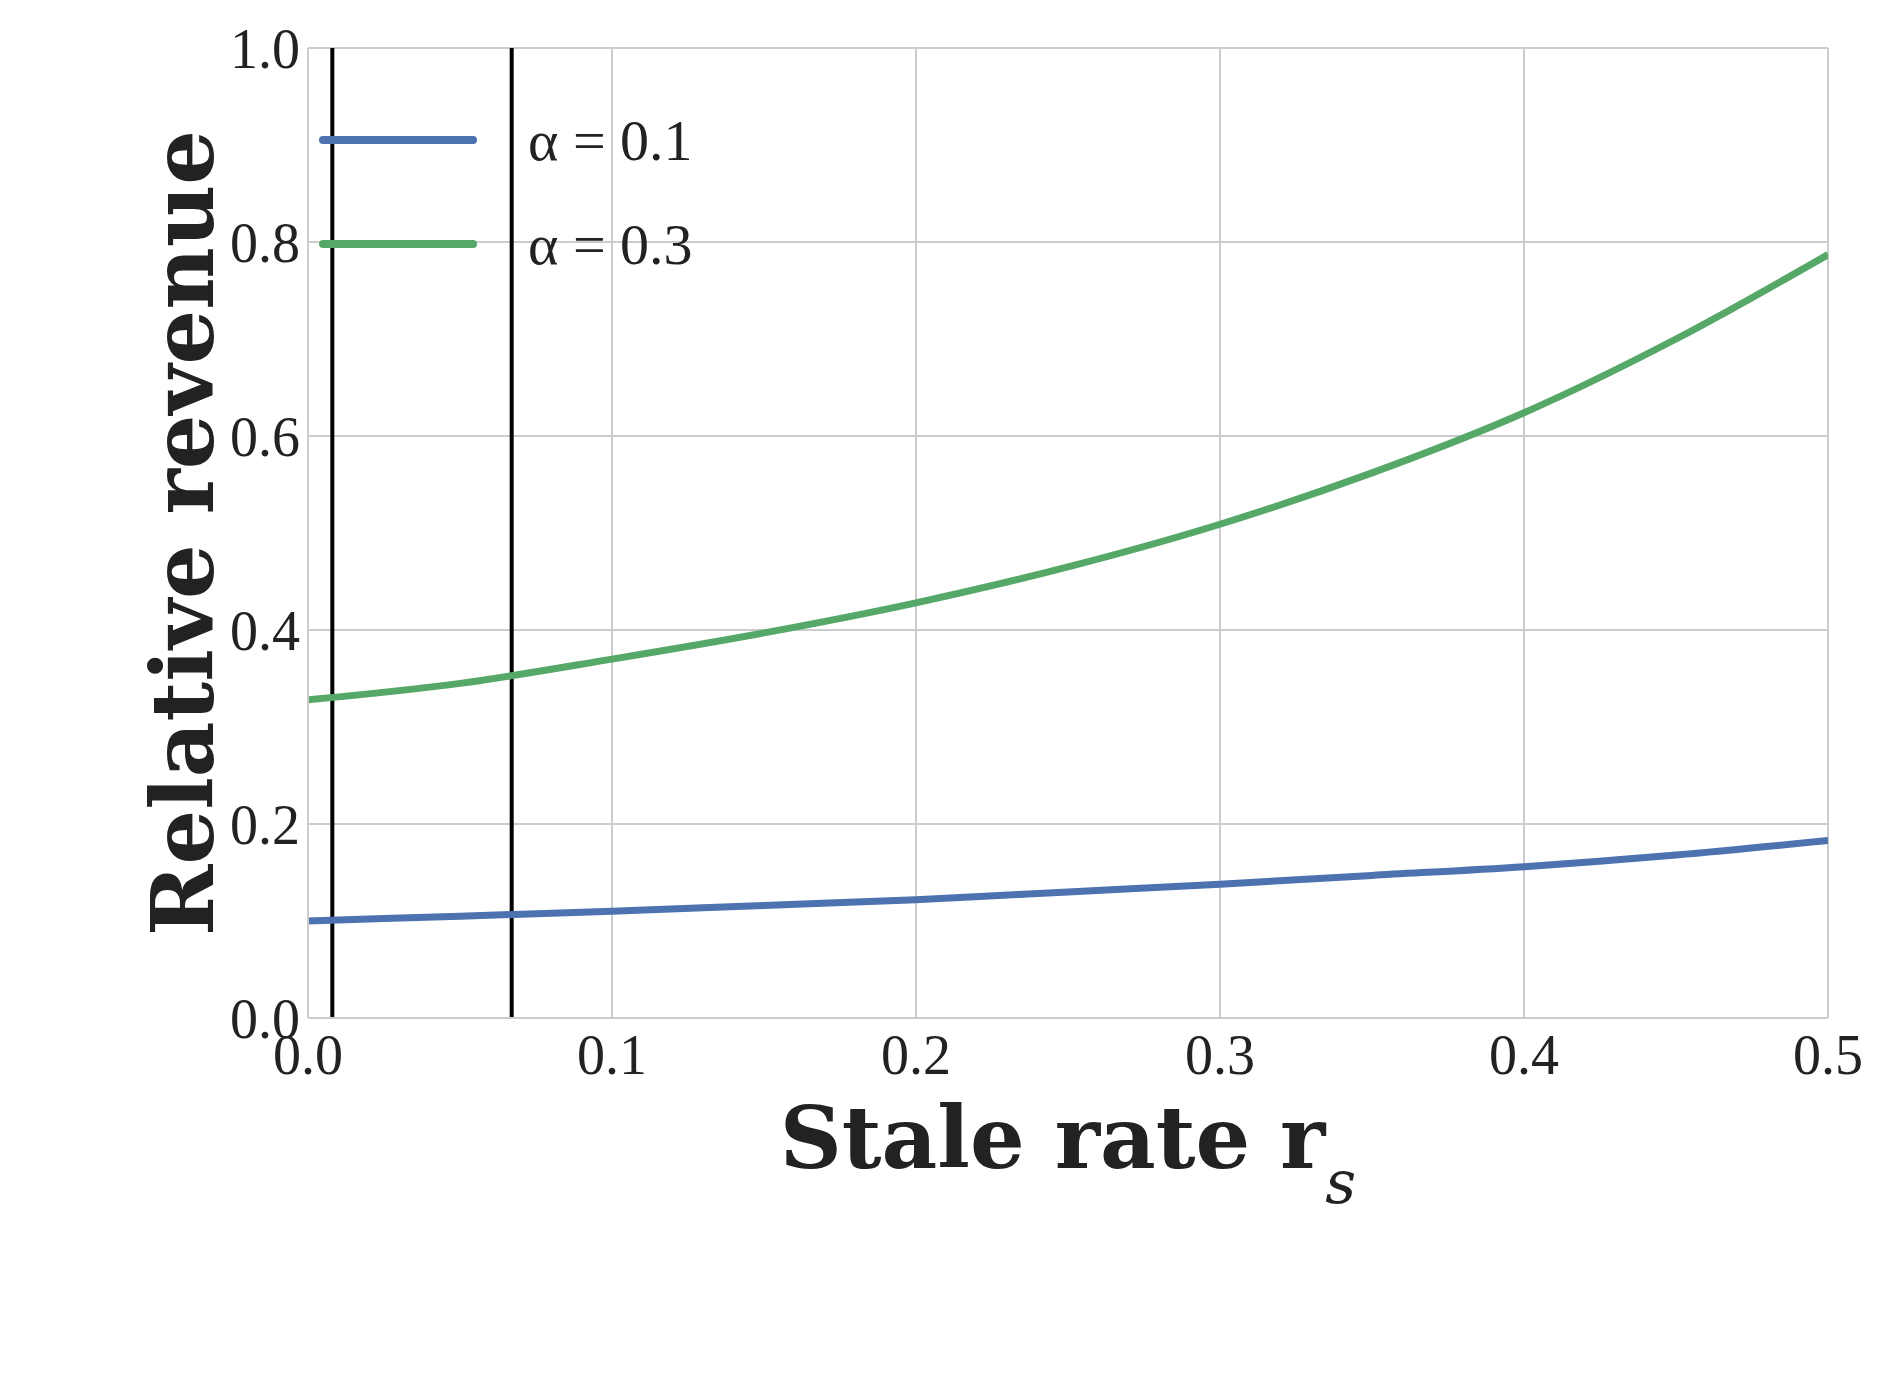 This screenshot has height=1388, width=1902. What do you see at coordinates (1828, 1054) in the screenshot?
I see `x-tick-label: 0.5` at bounding box center [1828, 1054].